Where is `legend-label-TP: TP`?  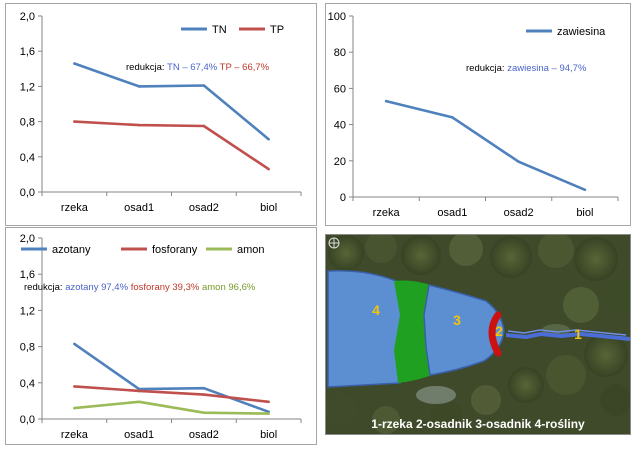 legend-label-TP: TP is located at coordinates (277, 30).